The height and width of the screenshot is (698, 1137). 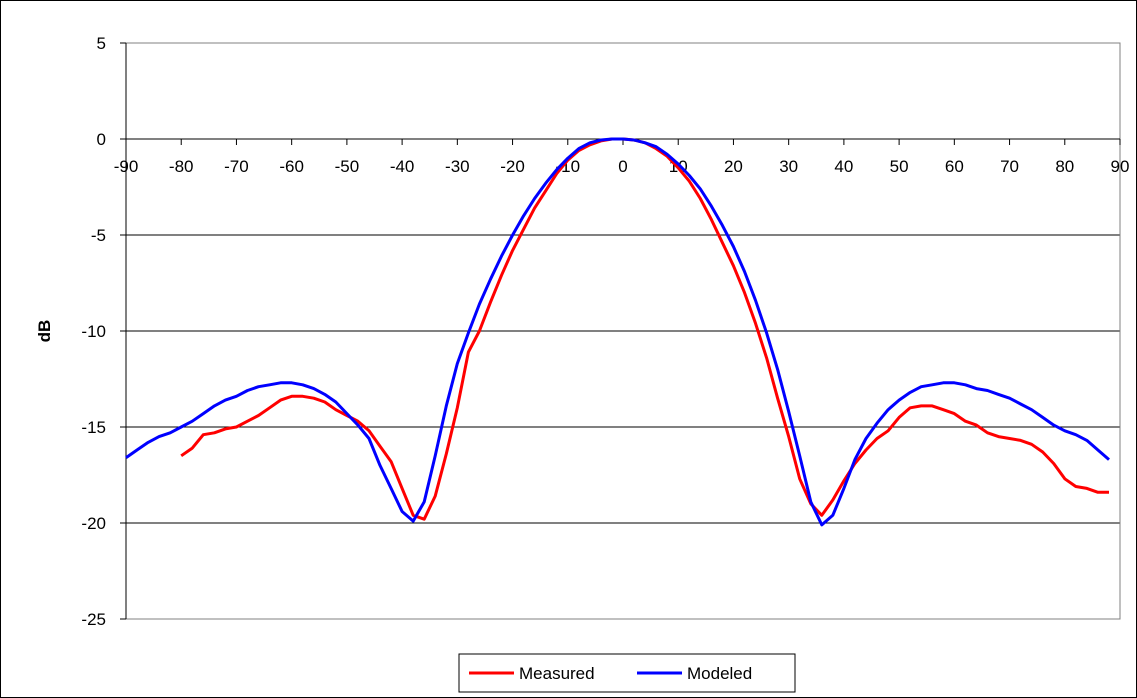 I want to click on y-tick-label: -15, so click(x=93, y=427).